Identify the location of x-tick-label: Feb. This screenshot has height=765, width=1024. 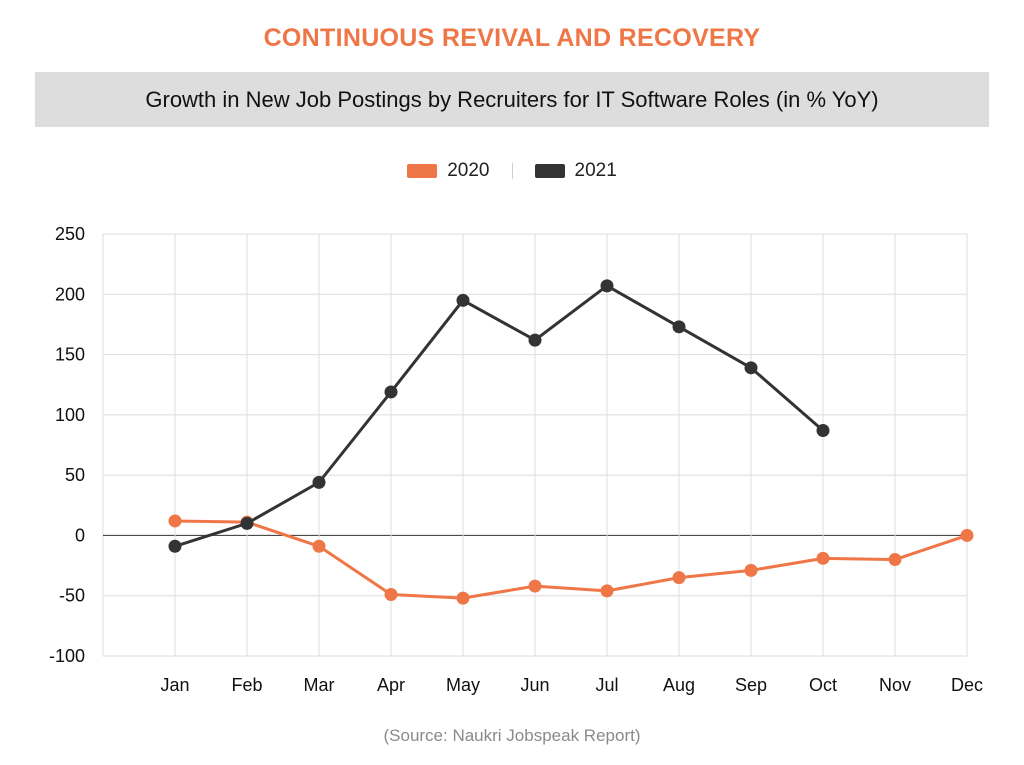
(246, 685).